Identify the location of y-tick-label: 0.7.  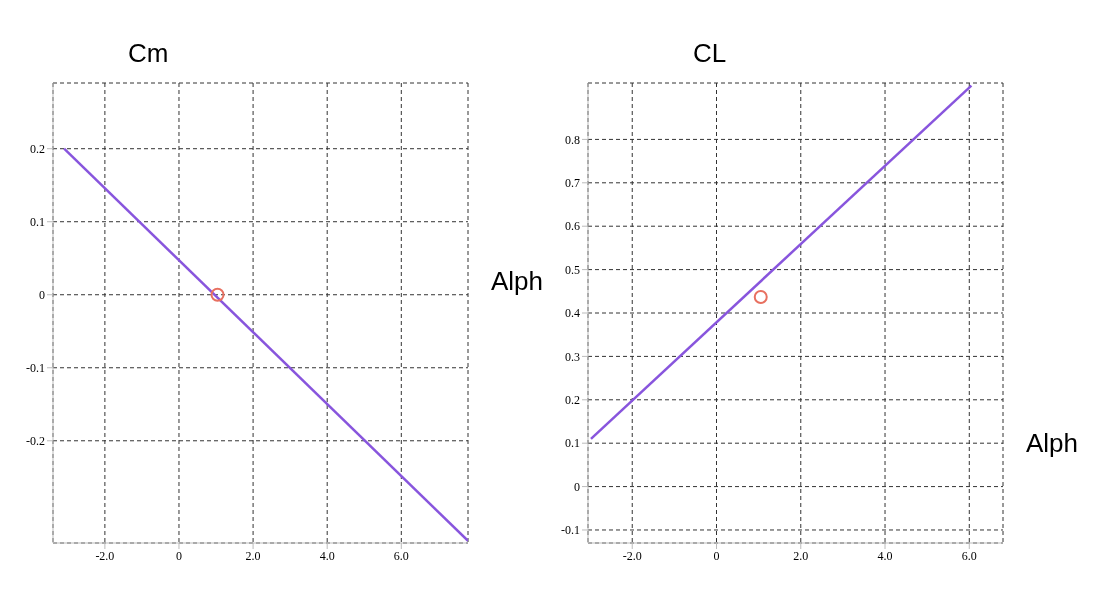
(572, 183).